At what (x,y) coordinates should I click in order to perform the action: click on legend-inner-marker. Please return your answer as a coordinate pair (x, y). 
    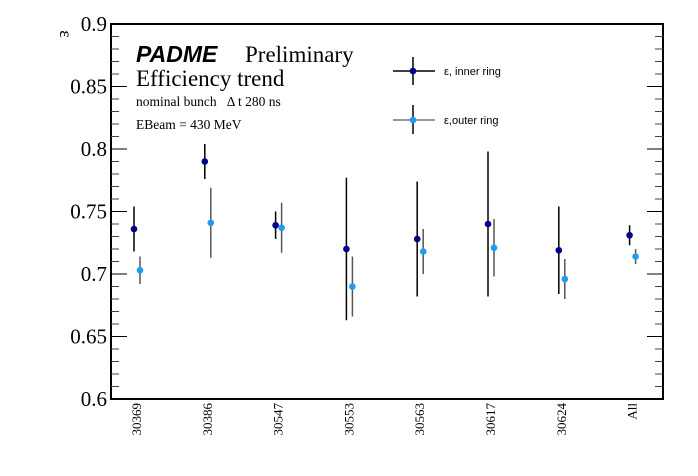
    Looking at the image, I should click on (413, 71).